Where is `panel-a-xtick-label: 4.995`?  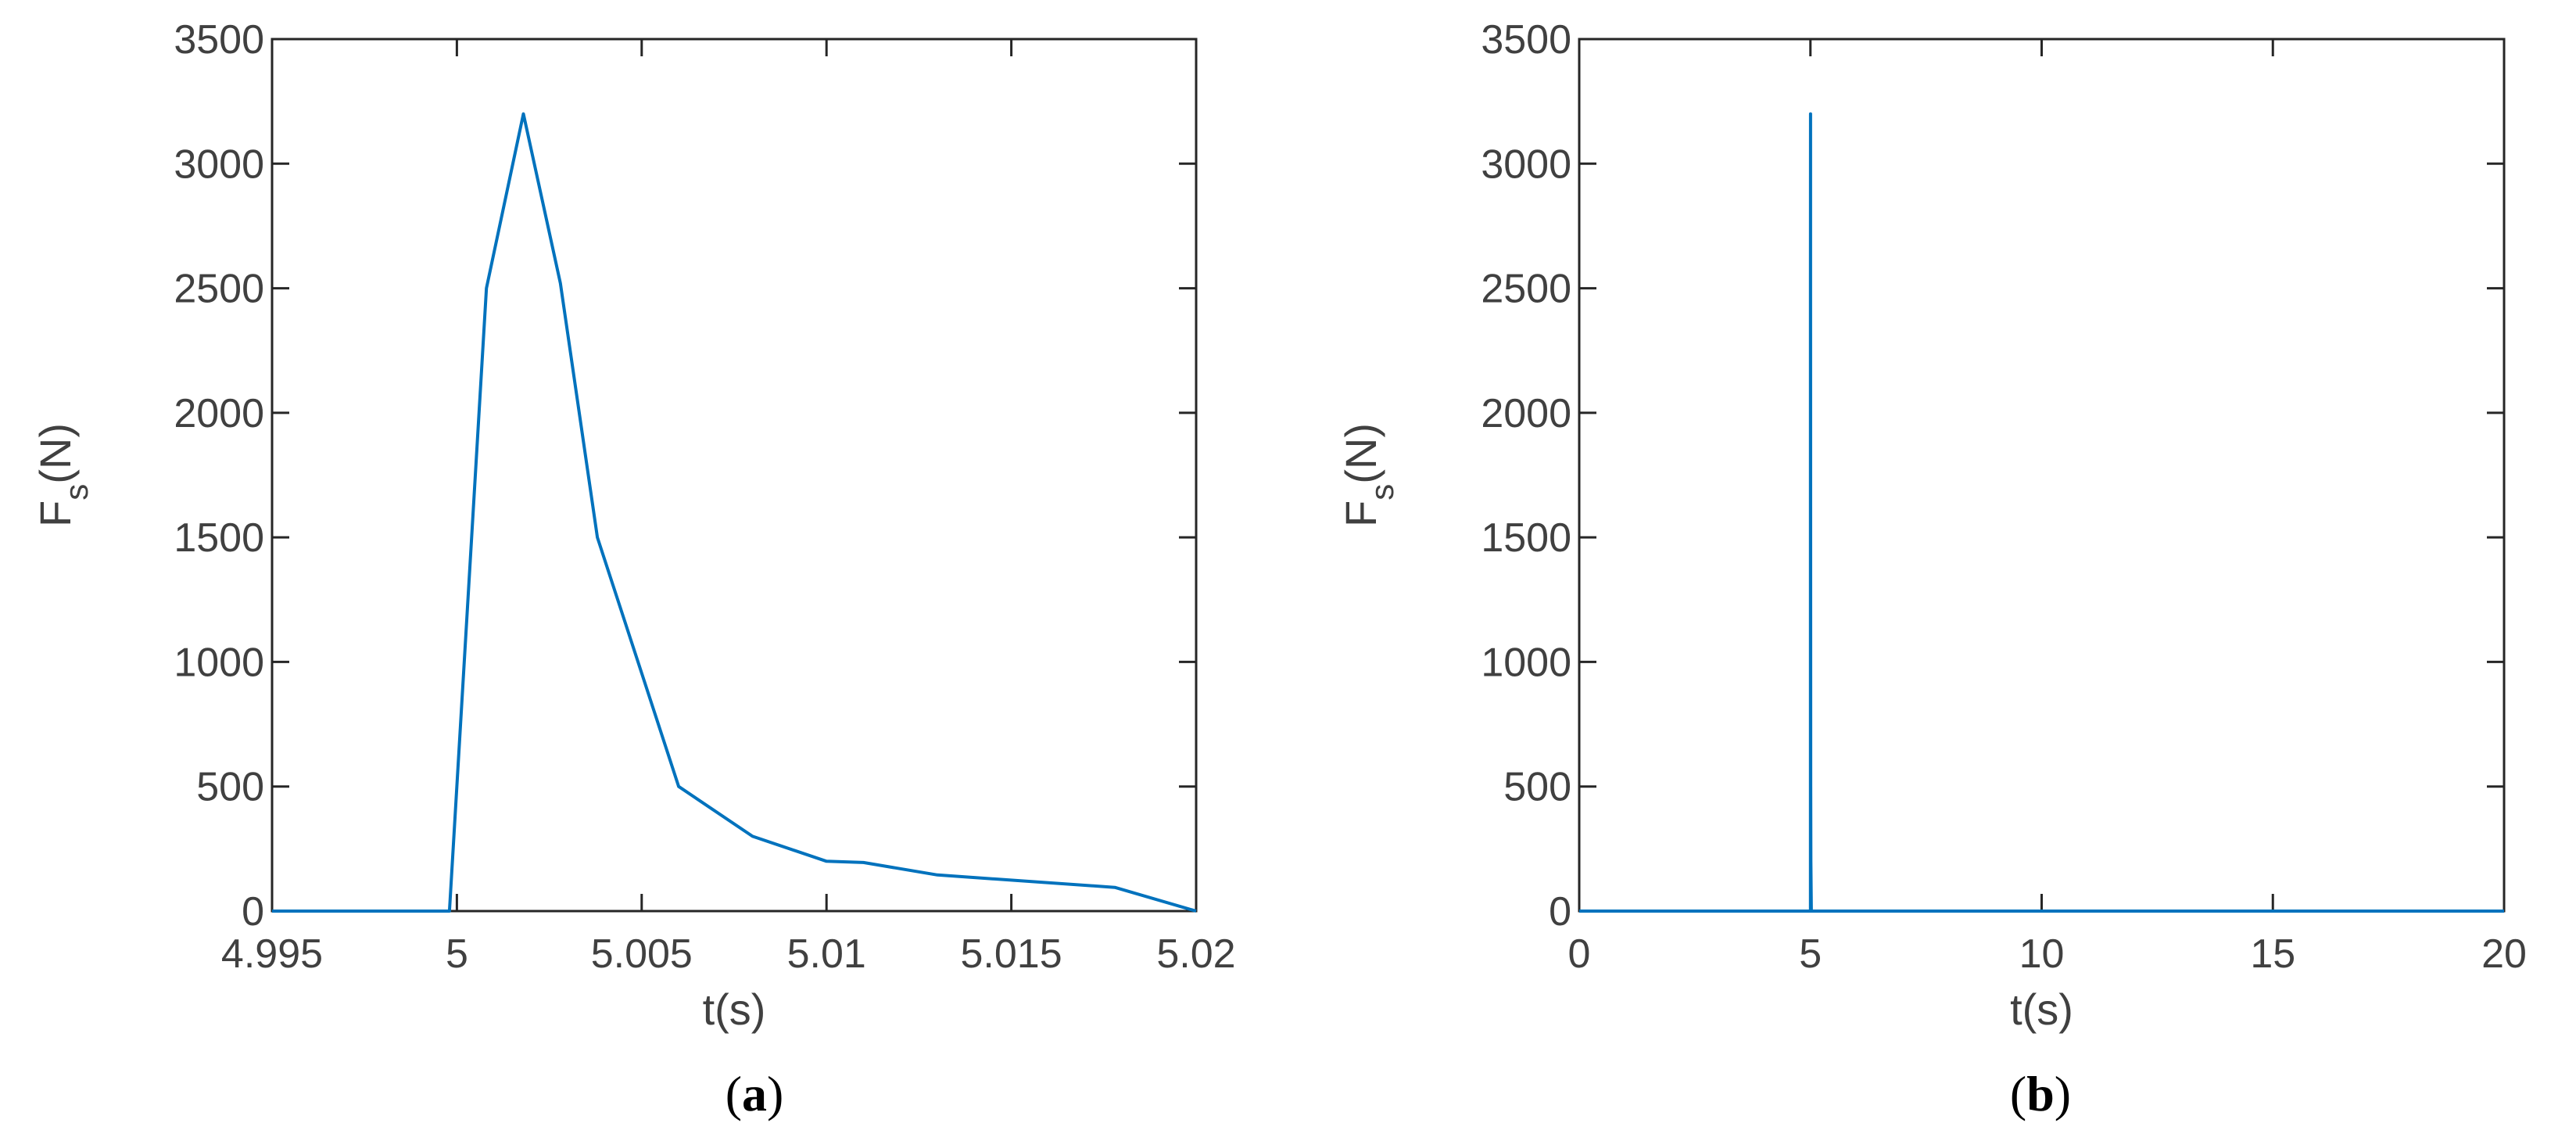
panel-a-xtick-label: 4.995 is located at coordinates (272, 954).